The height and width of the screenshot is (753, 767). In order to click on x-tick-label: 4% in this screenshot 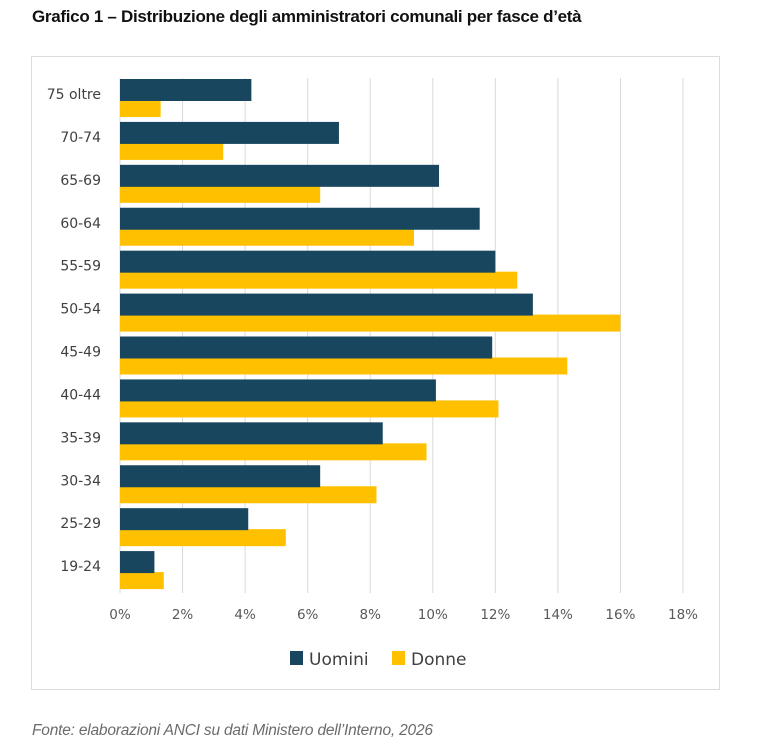, I will do `click(245, 615)`.